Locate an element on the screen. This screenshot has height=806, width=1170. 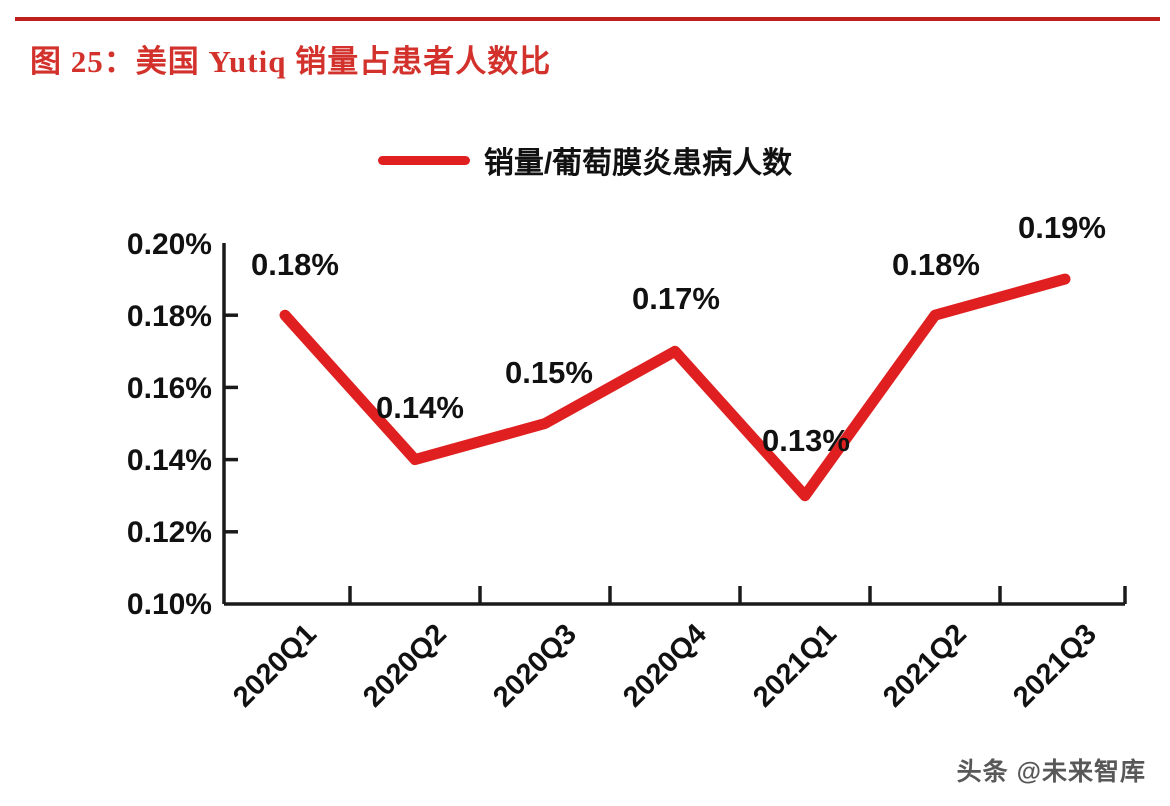
legend-item-label: 销量/葡萄膜炎患病人数 is located at coordinates (638, 163).